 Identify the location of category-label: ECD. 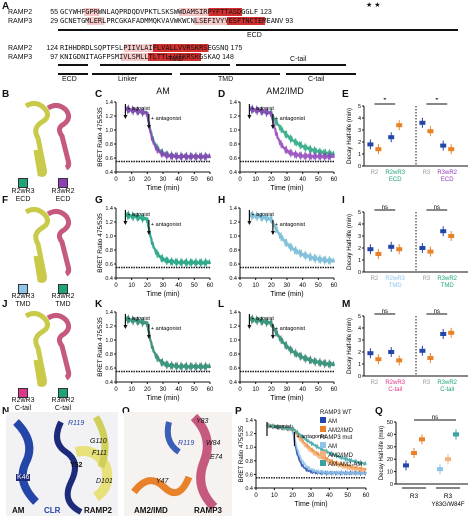
(395, 180).